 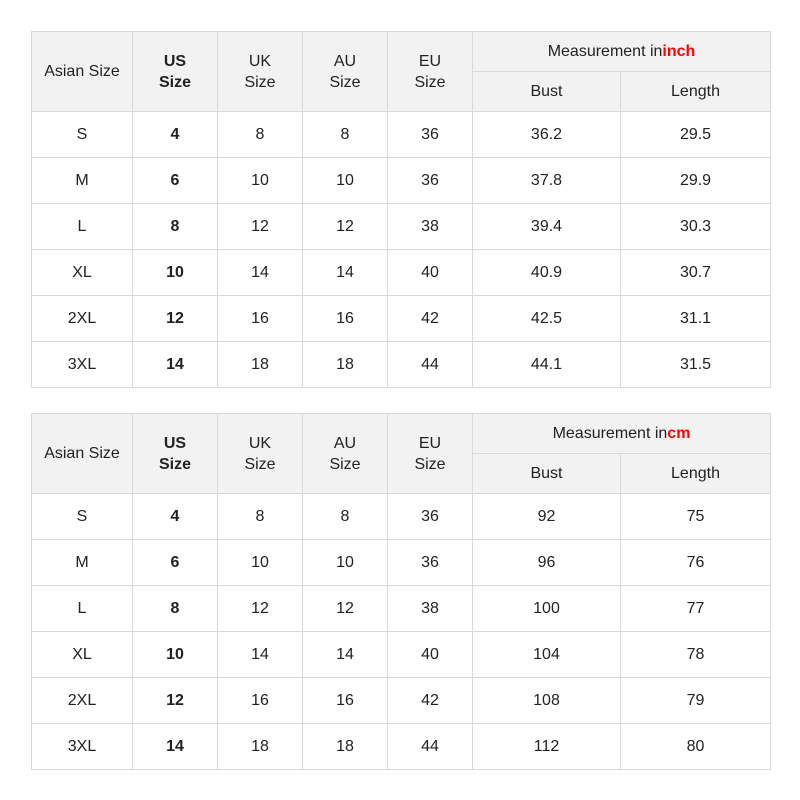 I want to click on cell-length: 30.3, so click(x=695, y=226).